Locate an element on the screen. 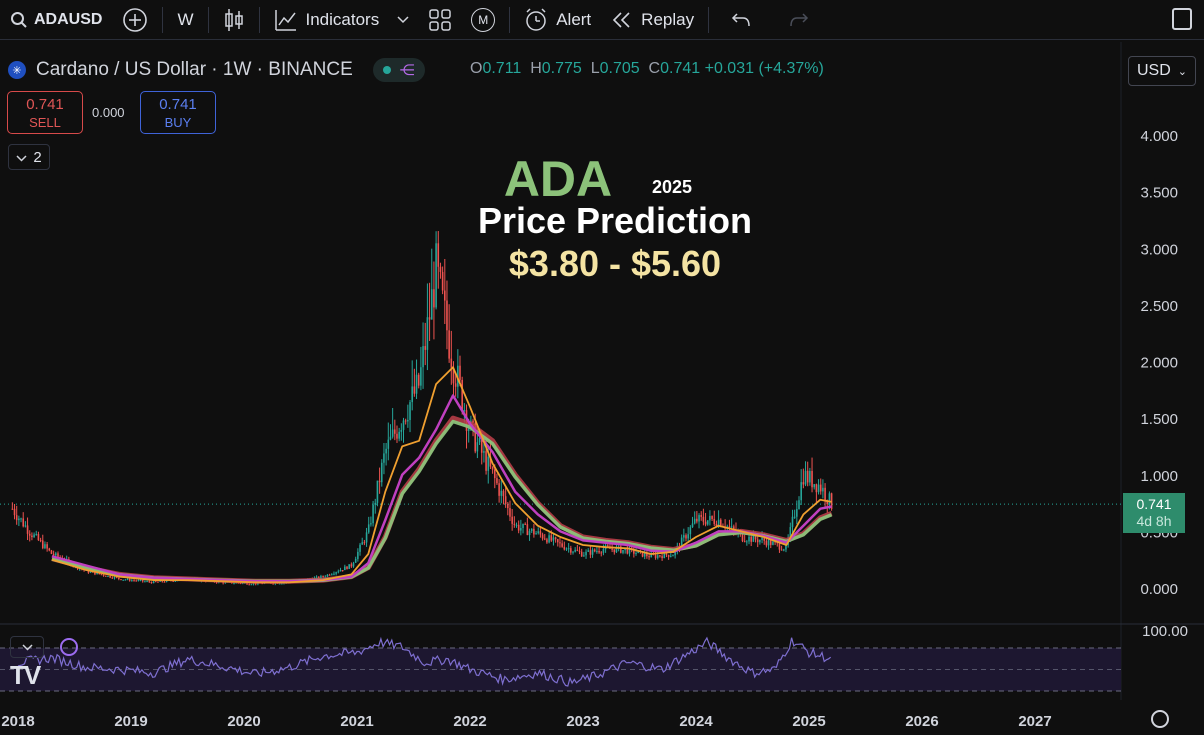 The image size is (1204, 735). redo-button is located at coordinates (790, 20).